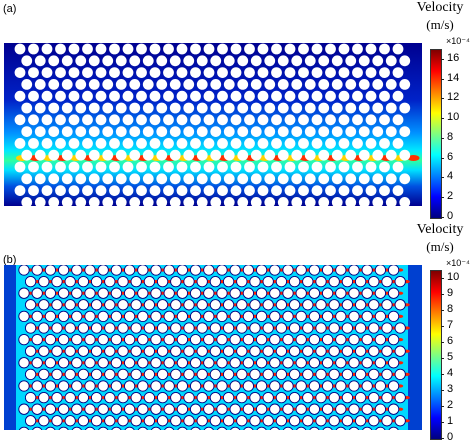 This screenshot has height=447, width=474. Describe the element at coordinates (442, 59) in the screenshot. I see `colorbar-tick-mark` at that location.